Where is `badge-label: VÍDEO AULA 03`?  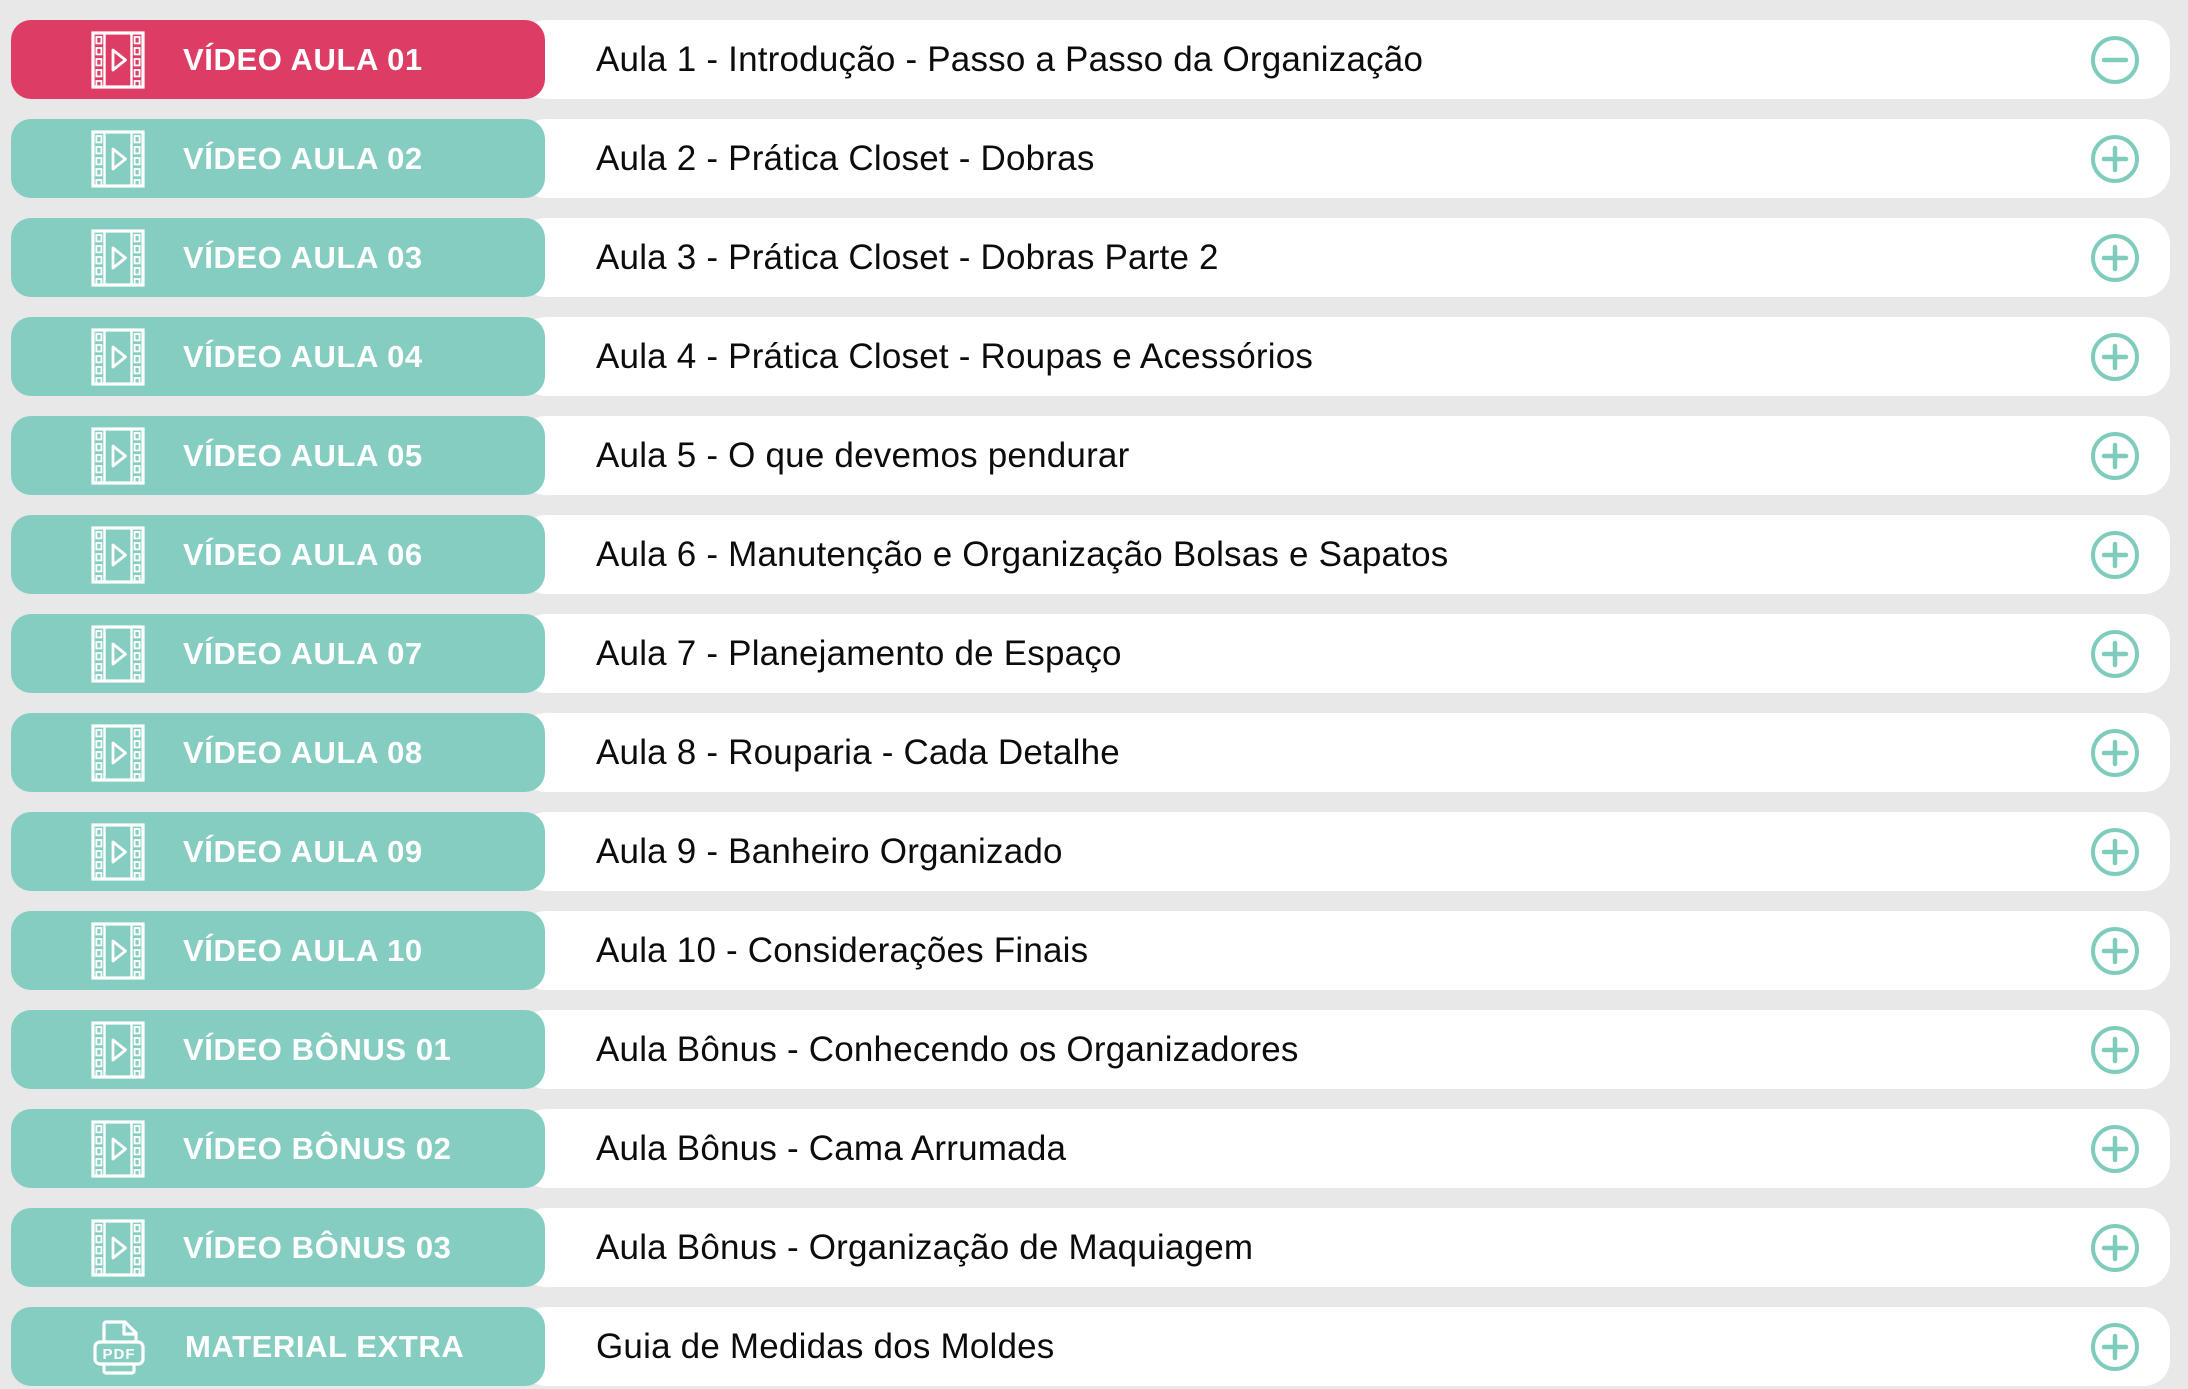 badge-label: VÍDEO AULA 03 is located at coordinates (303, 257).